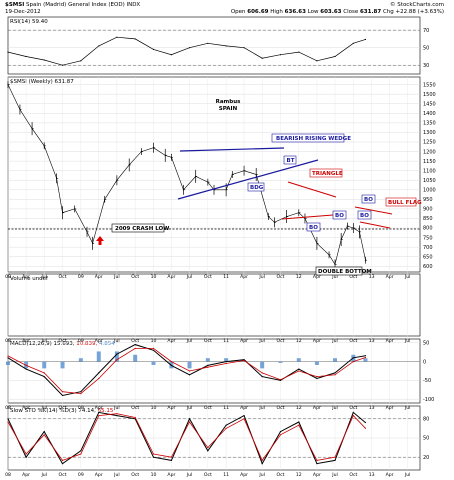 This screenshot has width=454, height=480. I want to click on sto-series-2-line, so click(186, 437).